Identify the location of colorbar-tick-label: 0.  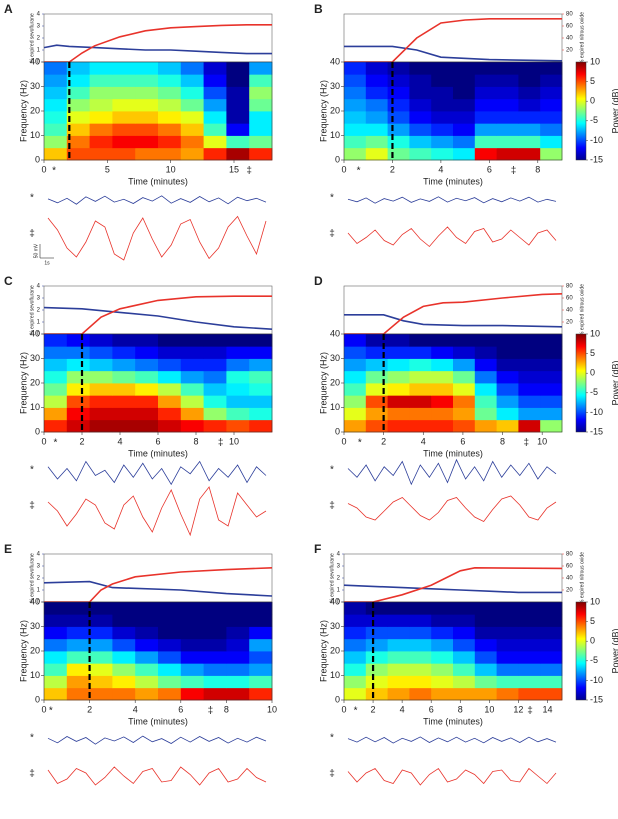
(592, 101).